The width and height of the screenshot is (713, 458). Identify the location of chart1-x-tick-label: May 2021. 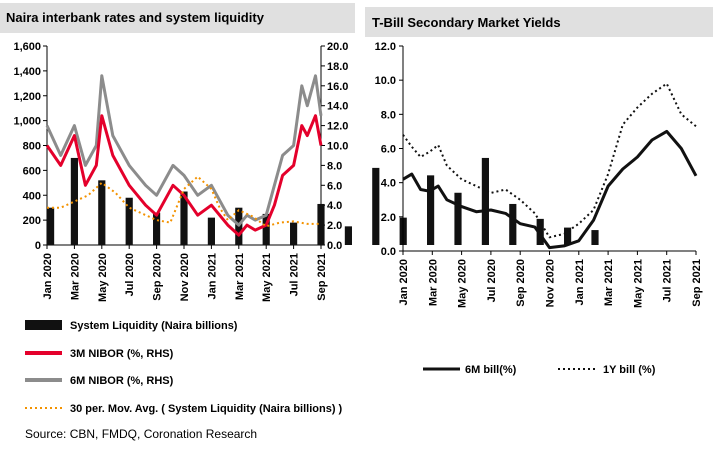
(267, 277).